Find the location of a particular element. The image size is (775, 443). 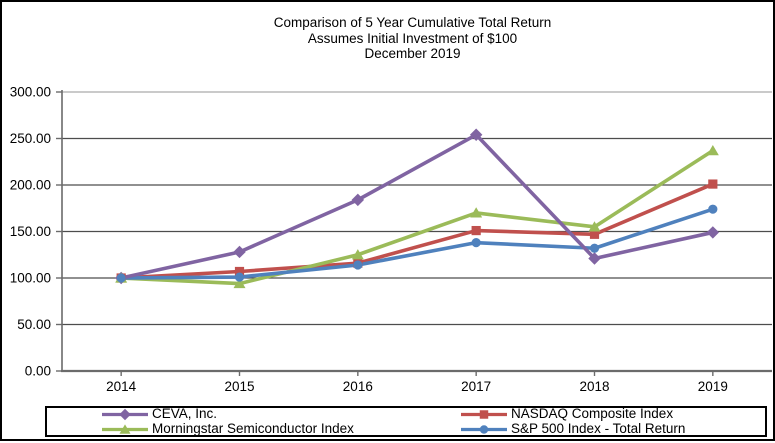

x-axis-label: 2018 is located at coordinates (594, 386).